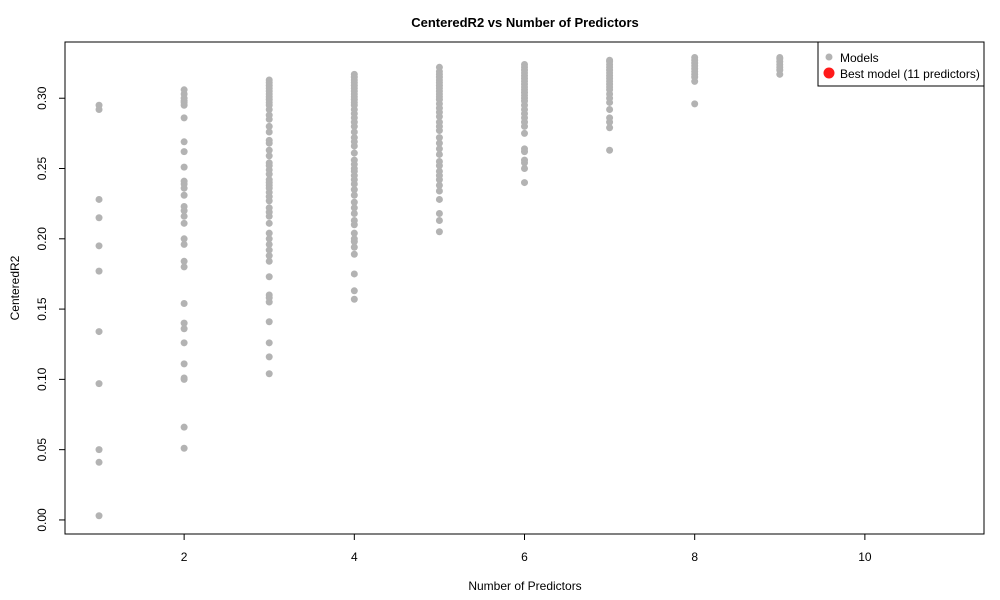 The height and width of the screenshot is (600, 1000). What do you see at coordinates (526, 549) in the screenshot?
I see `x-axis: 2 4 6 8 10` at bounding box center [526, 549].